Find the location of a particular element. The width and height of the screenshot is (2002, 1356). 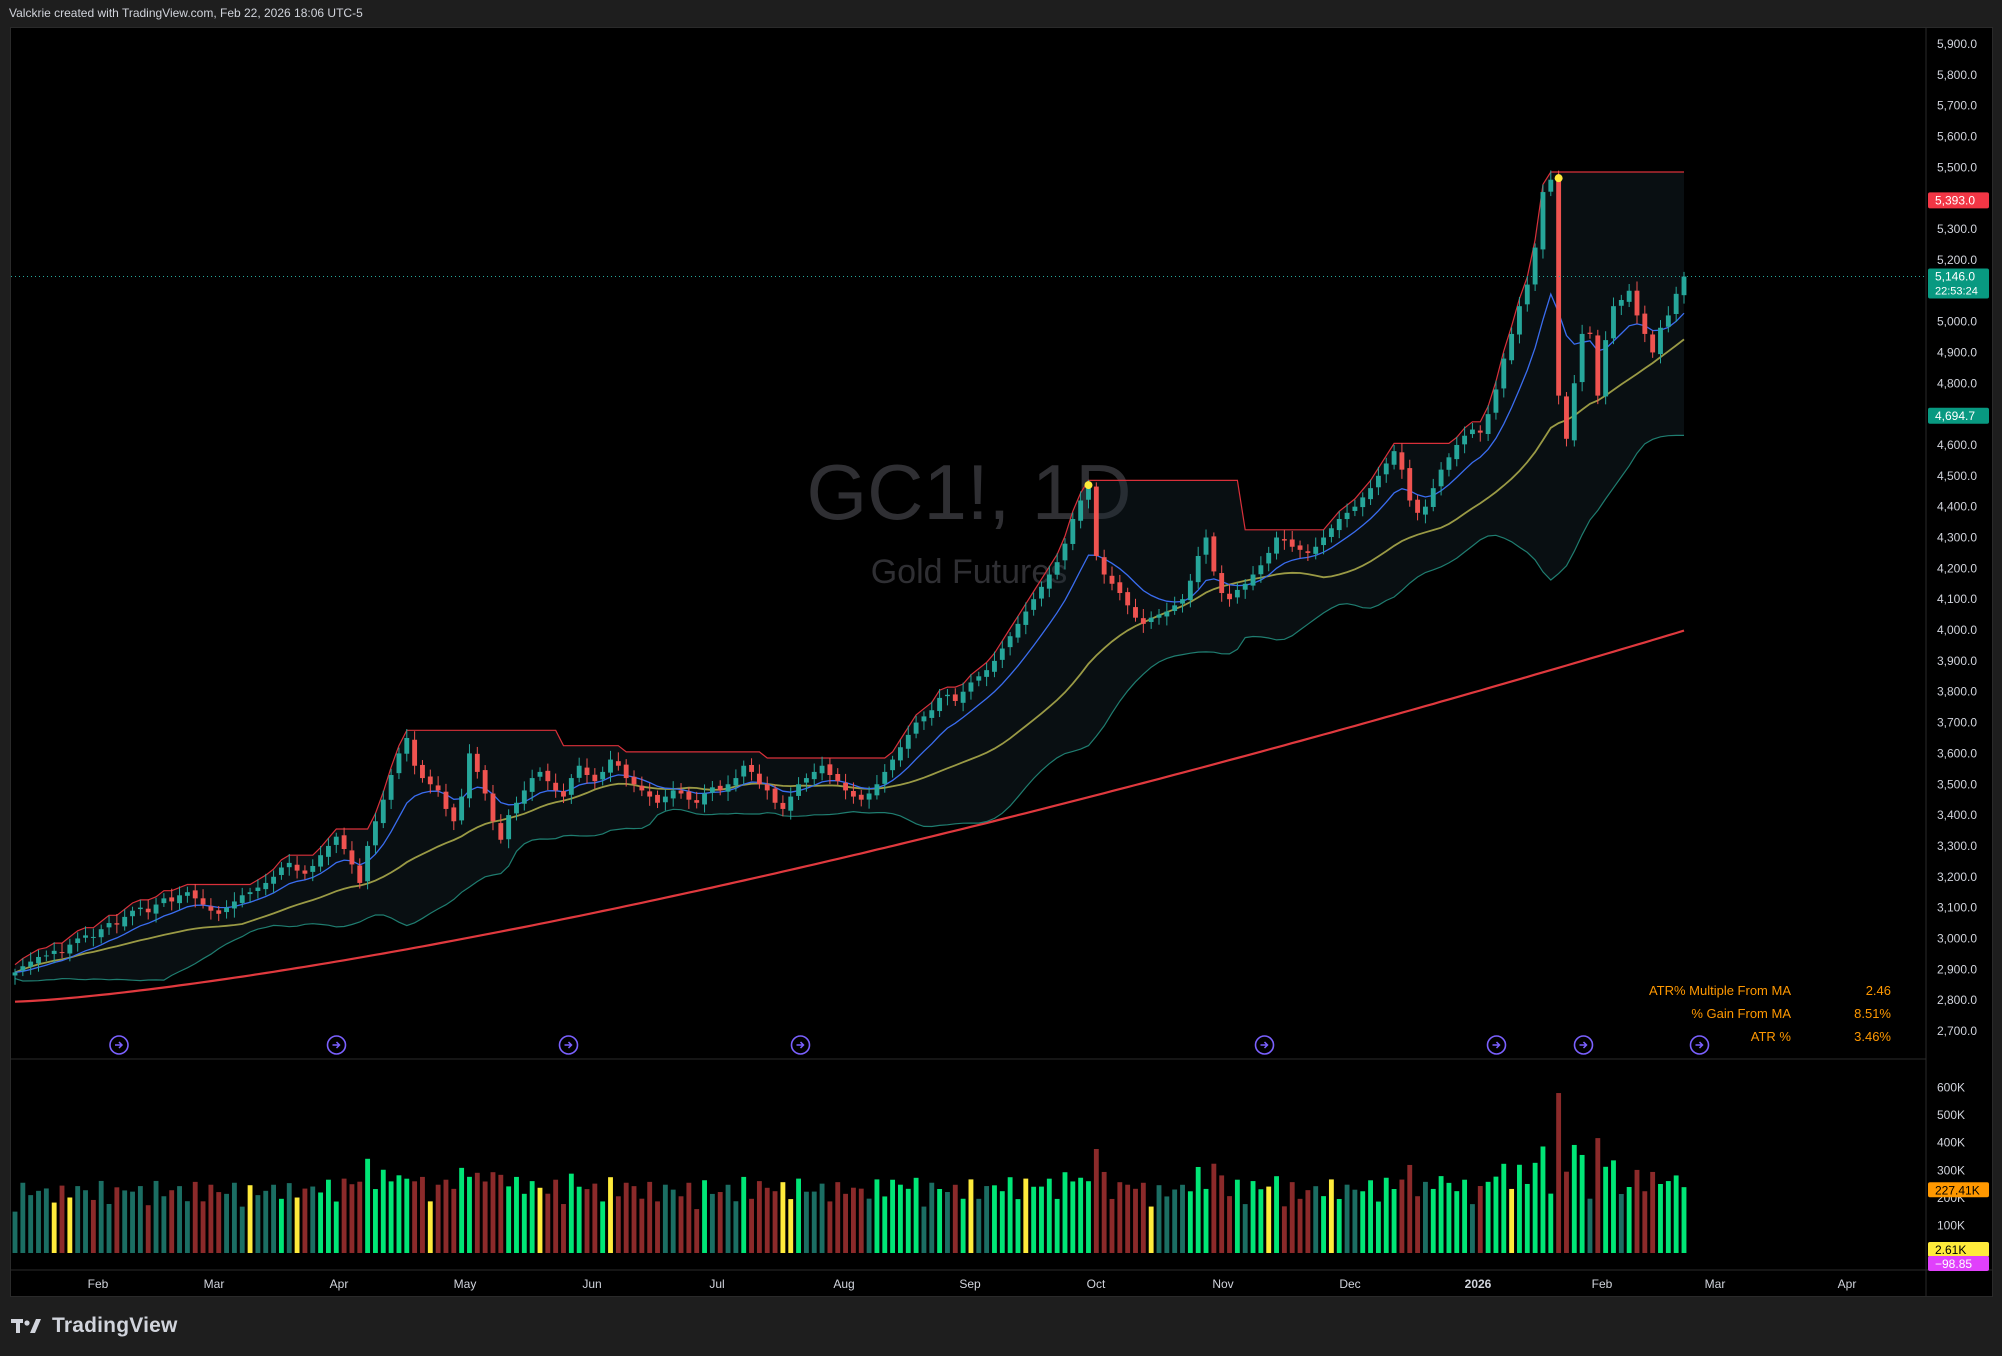

price-tick-label: 5,000.0 is located at coordinates (1957, 322).